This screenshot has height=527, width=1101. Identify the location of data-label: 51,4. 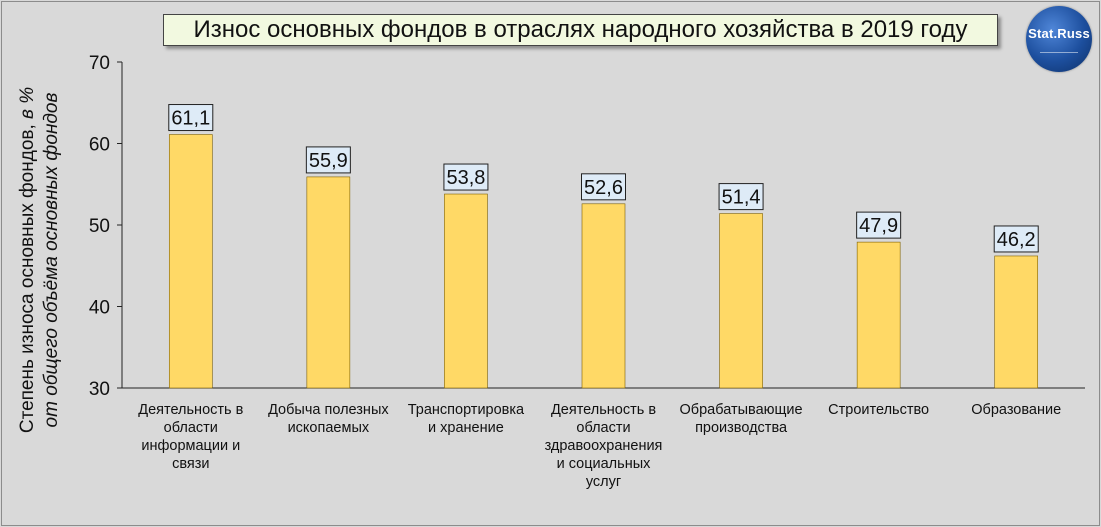
(741, 198).